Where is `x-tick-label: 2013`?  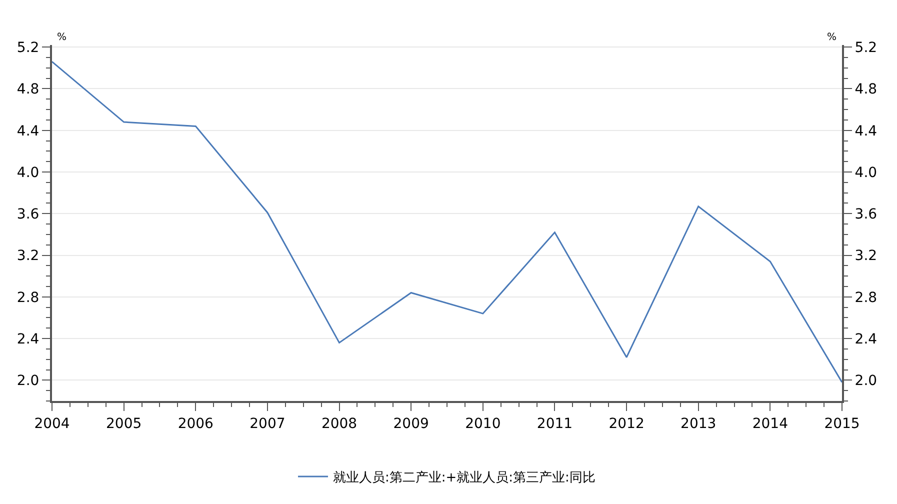 x-tick-label: 2013 is located at coordinates (698, 424).